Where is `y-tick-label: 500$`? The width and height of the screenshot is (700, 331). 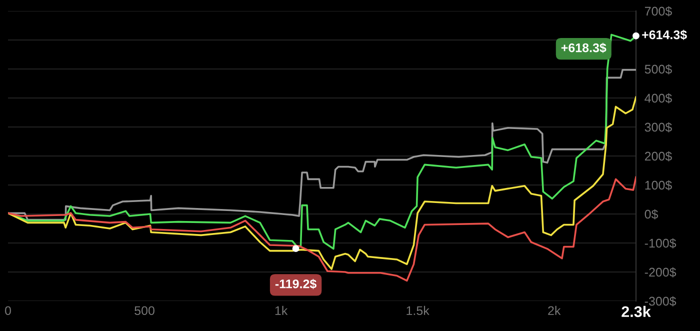 y-tick-label: 500$ is located at coordinates (658, 69).